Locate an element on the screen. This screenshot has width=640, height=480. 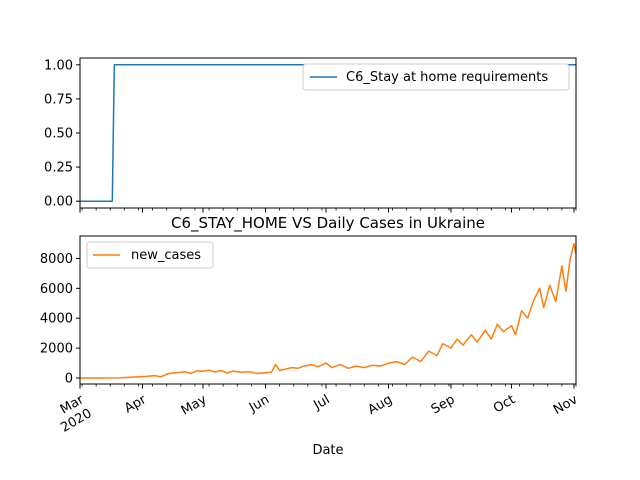
top-ytick-label: 0.50 is located at coordinates (58, 134).